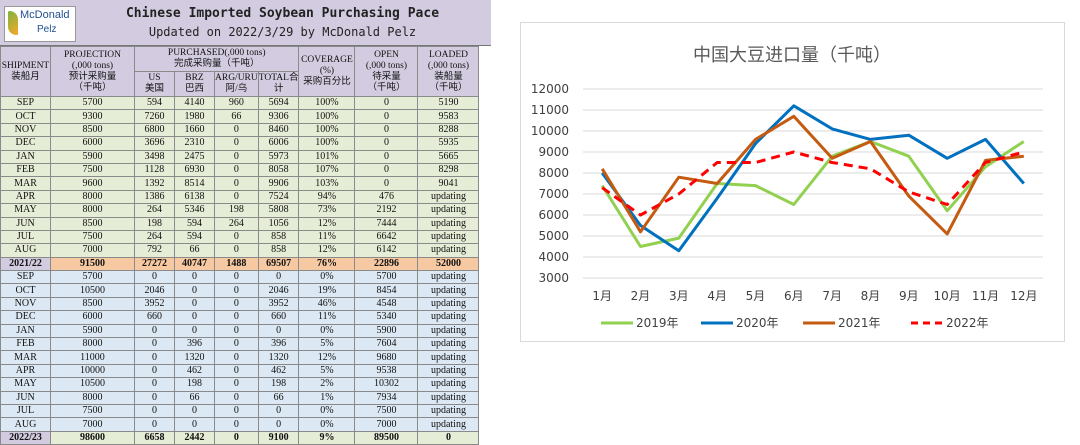  What do you see at coordinates (92, 156) in the screenshot?
I see `cell-projection: 5900` at bounding box center [92, 156].